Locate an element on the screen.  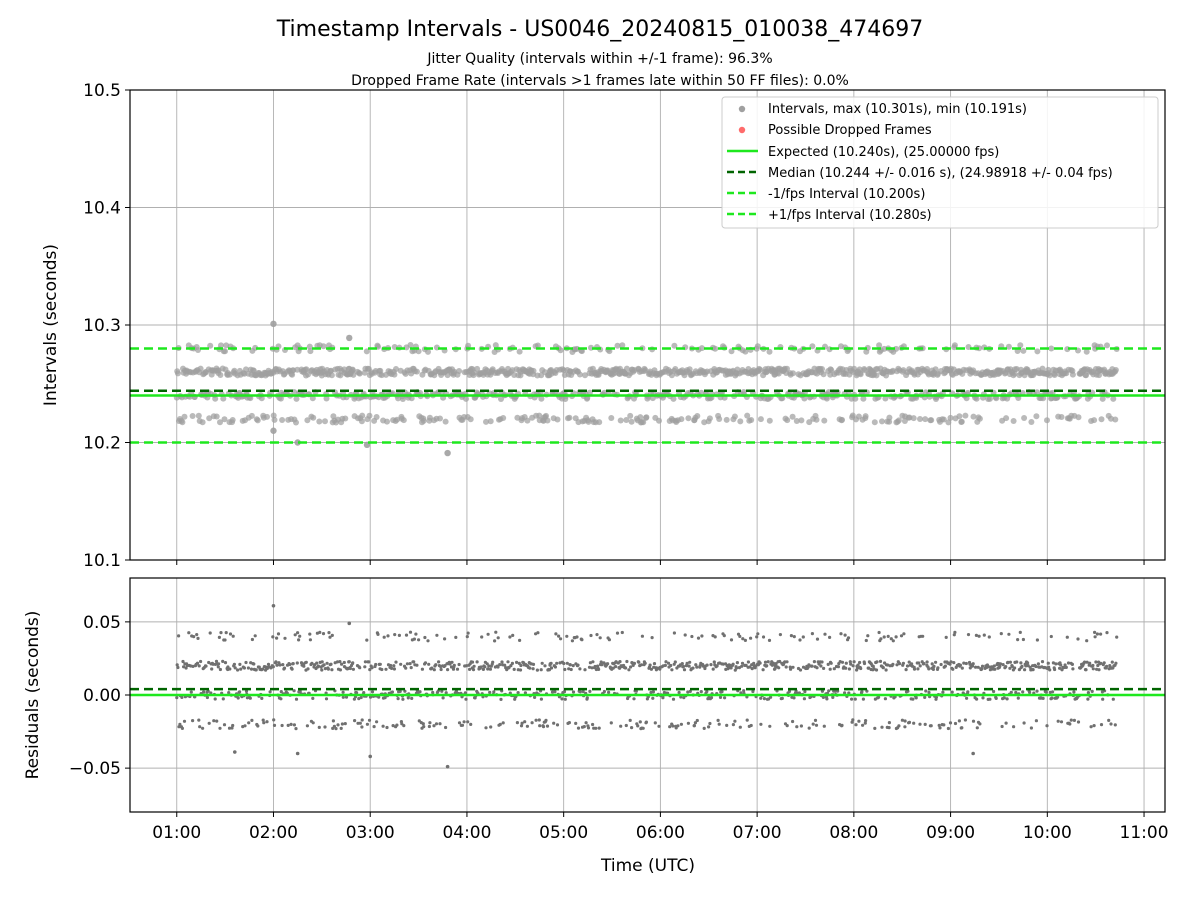
legend-item-intervals: Intervals, max (10.301s), min (10.191s) is located at coordinates (882, 109).